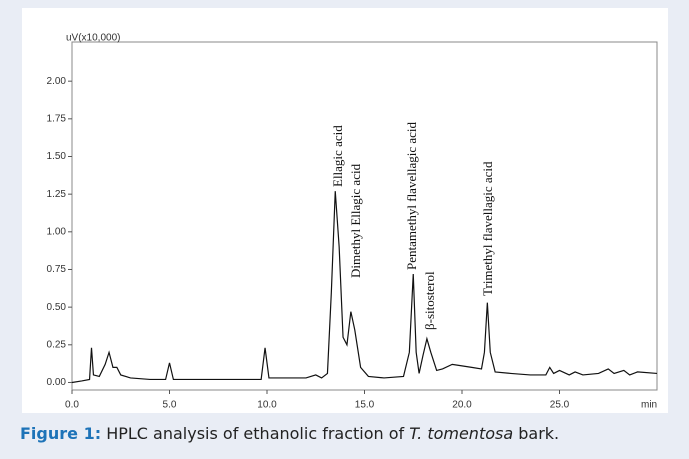 This screenshot has height=459, width=689. What do you see at coordinates (411, 196) in the screenshot?
I see `peak-label: Pentamethyl flavellagic acid` at bounding box center [411, 196].